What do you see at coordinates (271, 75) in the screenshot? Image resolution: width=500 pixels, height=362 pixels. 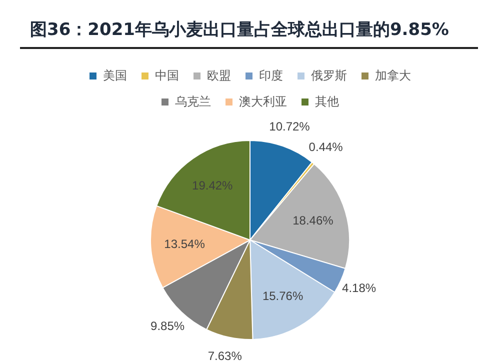 I see `legend-label: 印度` at bounding box center [271, 75].